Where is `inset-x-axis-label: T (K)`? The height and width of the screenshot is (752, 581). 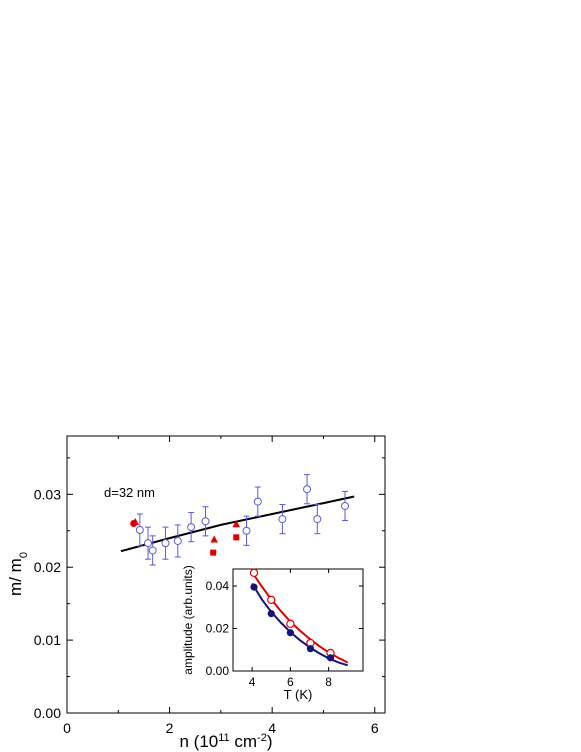
inset-x-axis-label: T (K) is located at coordinates (298, 694).